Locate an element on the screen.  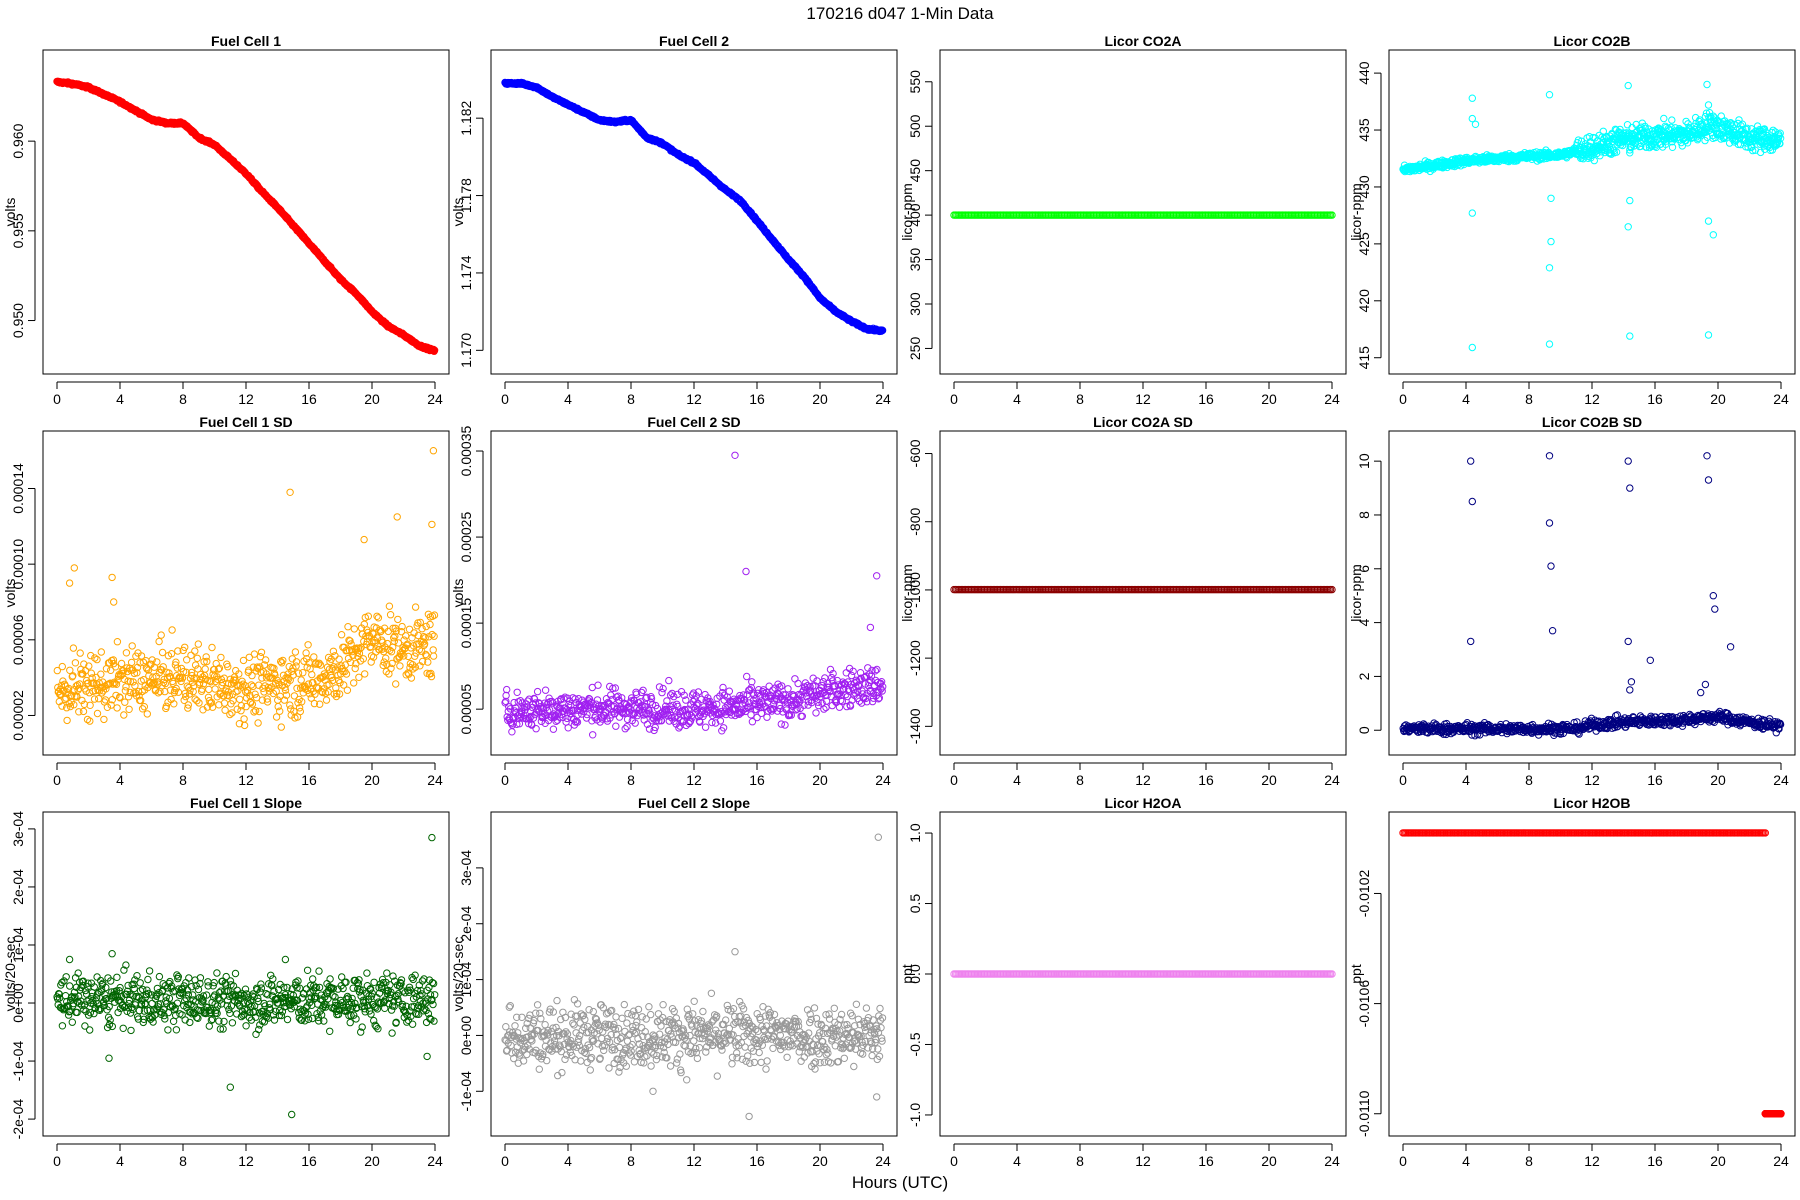
y-tick-label: 0.00002 is located at coordinates (18, 715).